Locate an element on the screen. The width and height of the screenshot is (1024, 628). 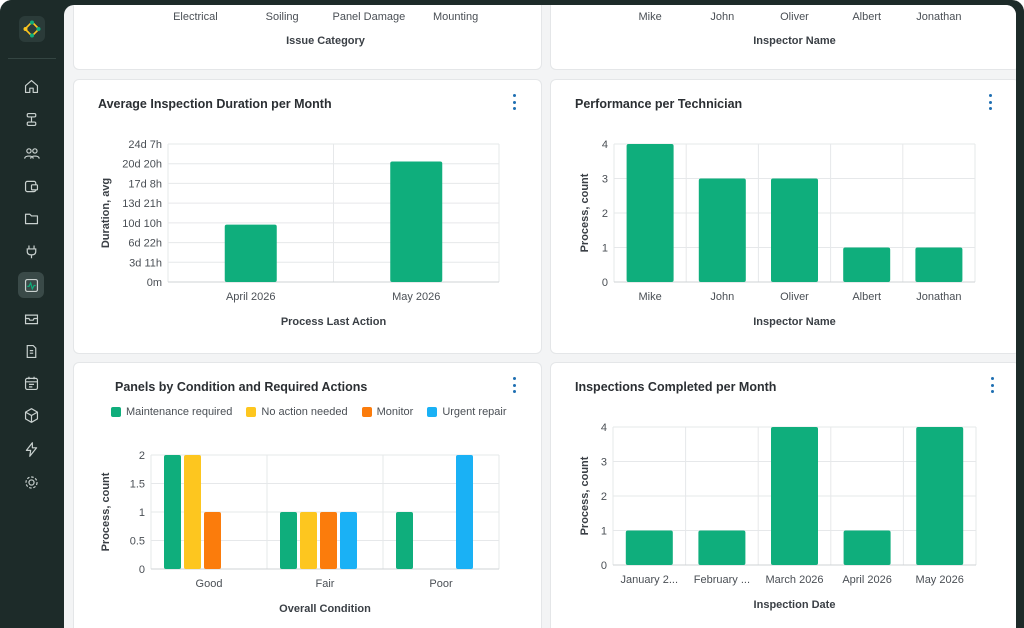
y-tick-label: 0 is located at coordinates (142, 570).